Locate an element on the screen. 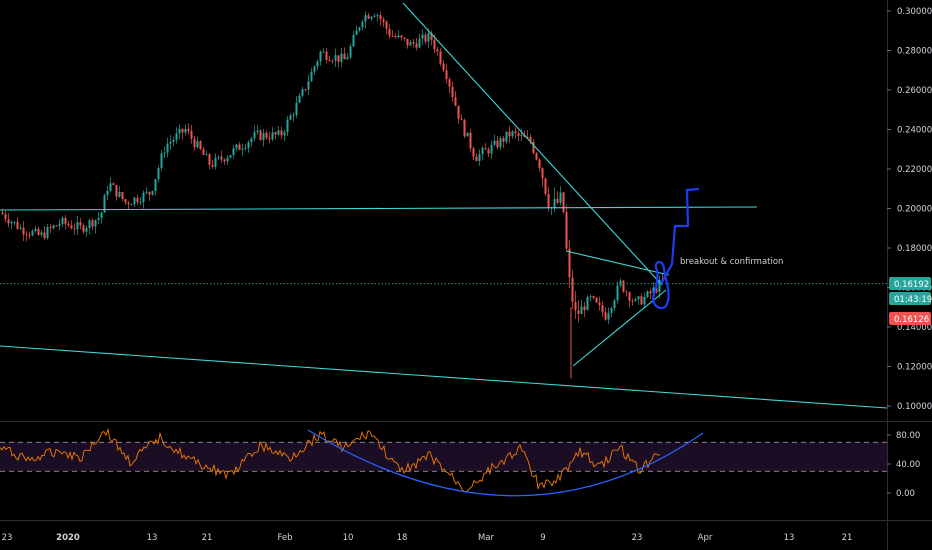 This screenshot has height=550, width=932. descending-trendline-main is located at coordinates (532, 144).